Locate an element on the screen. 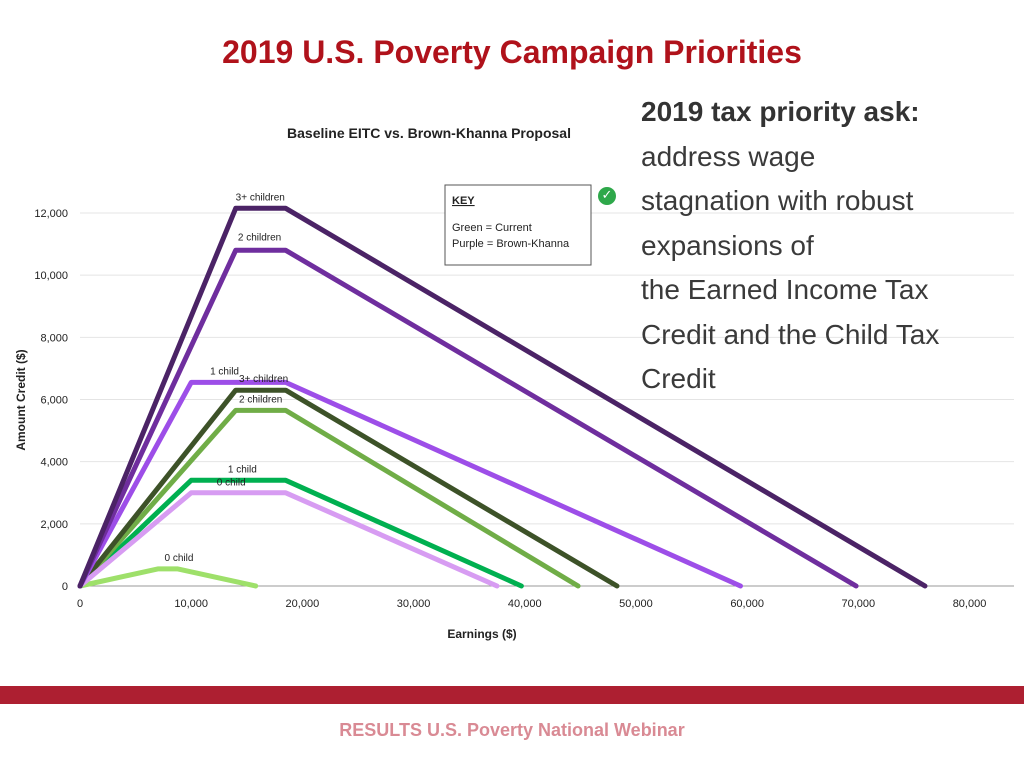 Image resolution: width=1024 pixels, height=768 pixels. side-text-line: Credit is located at coordinates (678, 378).